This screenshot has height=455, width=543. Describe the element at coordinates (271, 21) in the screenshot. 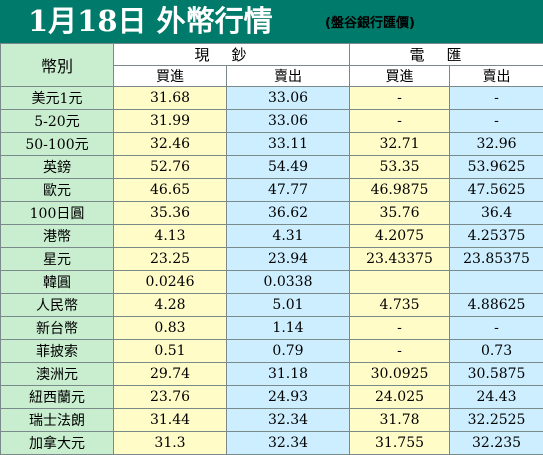

I see `title-bar: 1月18日 外幣行情 (盤谷銀行匯價)` at that location.